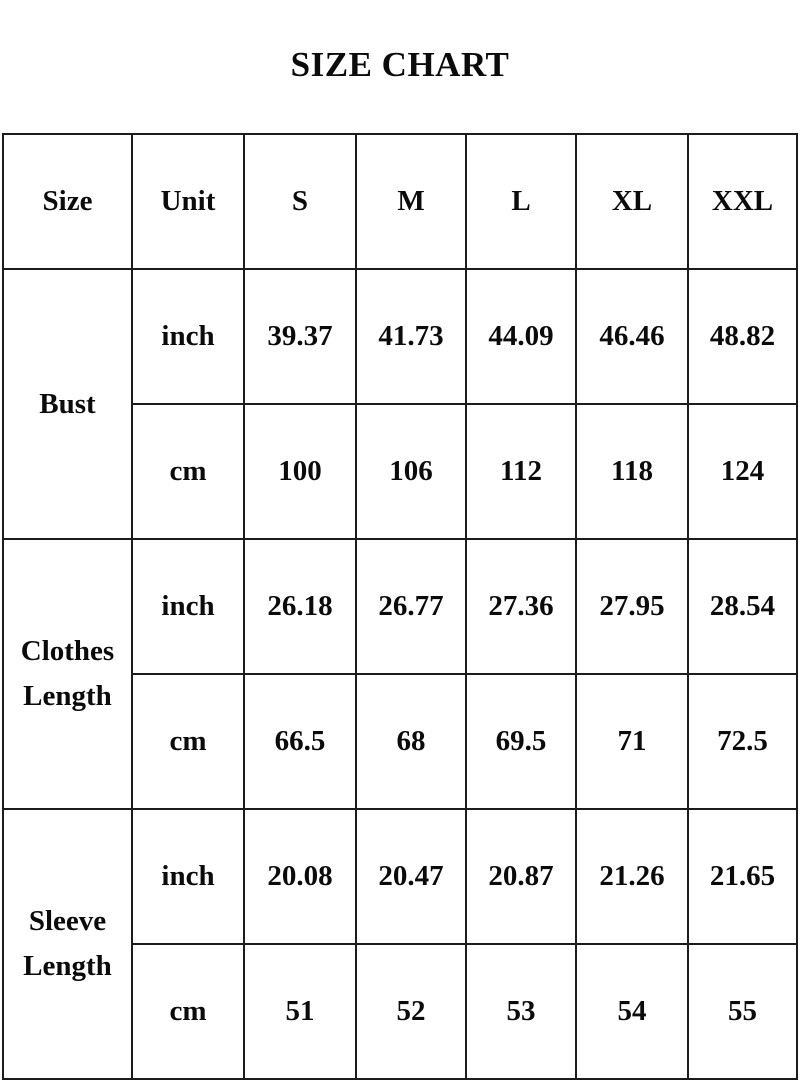 The height and width of the screenshot is (1087, 800). Describe the element at coordinates (742, 606) in the screenshot. I see `value-cell: 28.54` at that location.